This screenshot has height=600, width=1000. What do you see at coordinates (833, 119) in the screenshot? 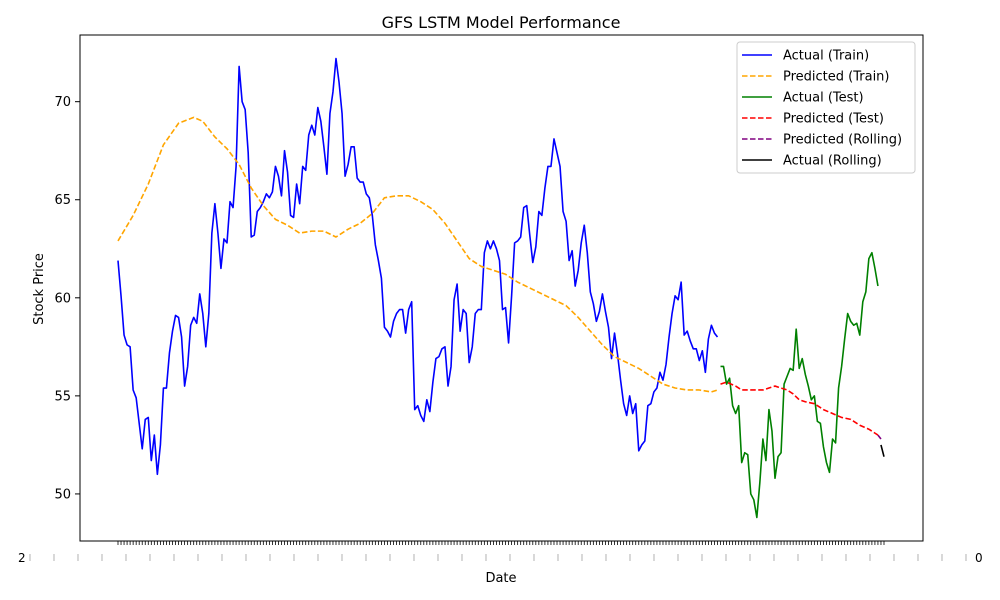
I see `legend-label-predicted-test: Predicted (Test)` at bounding box center [833, 119].